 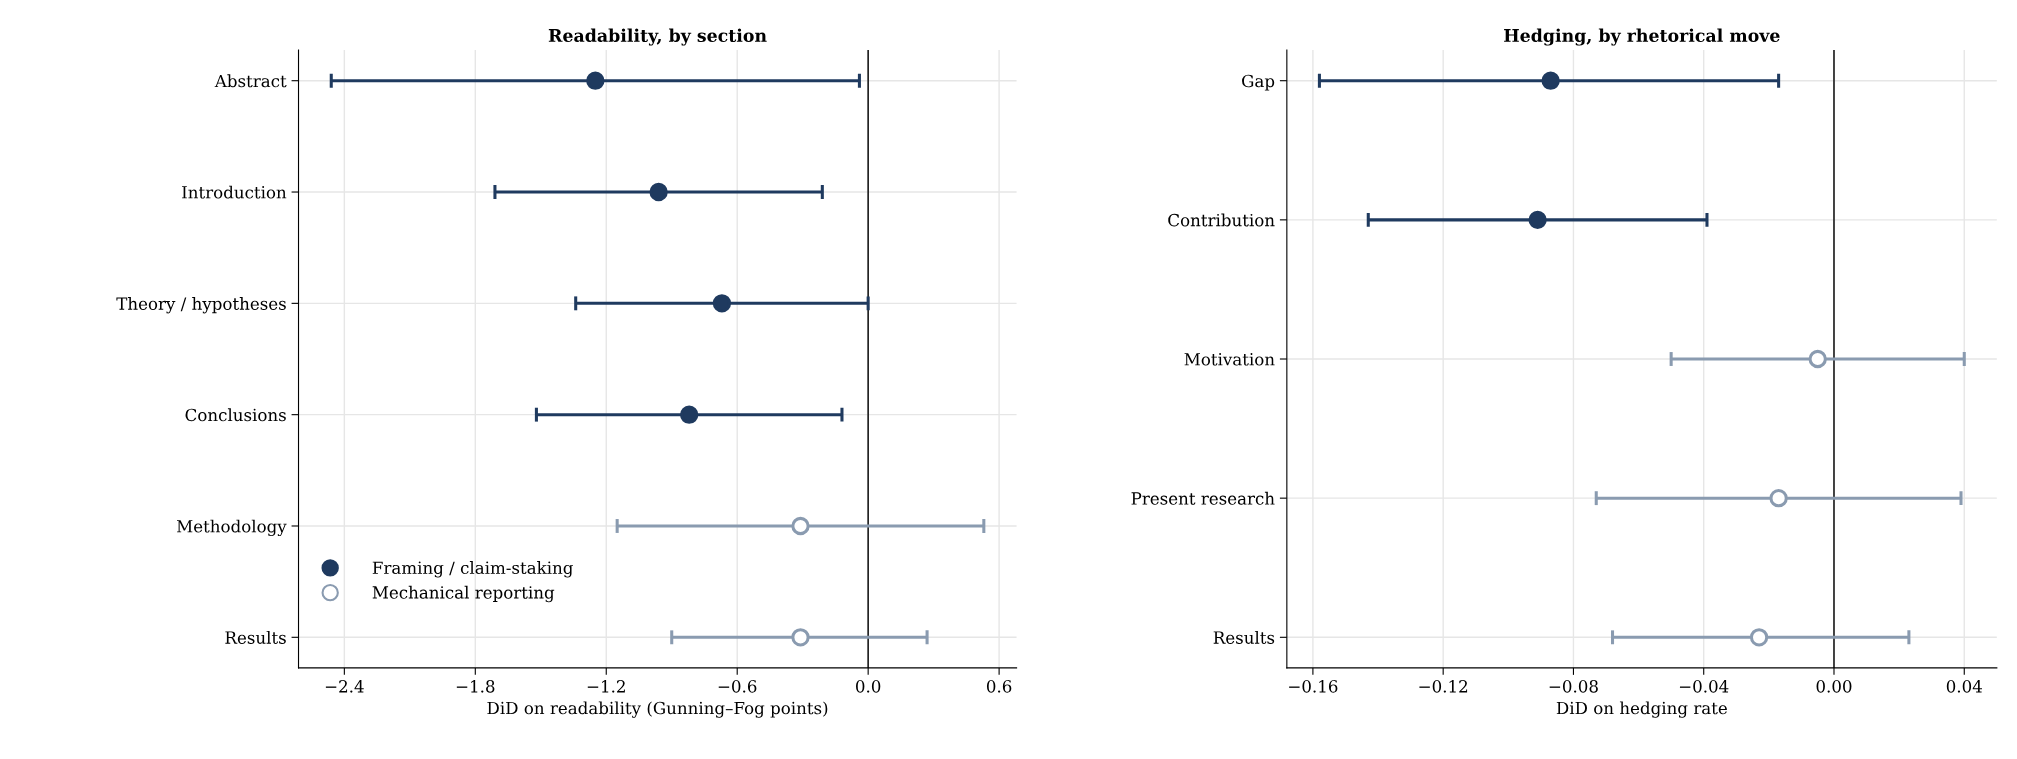 I want to click on y-tick-label: Gap, so click(x=1258, y=82).